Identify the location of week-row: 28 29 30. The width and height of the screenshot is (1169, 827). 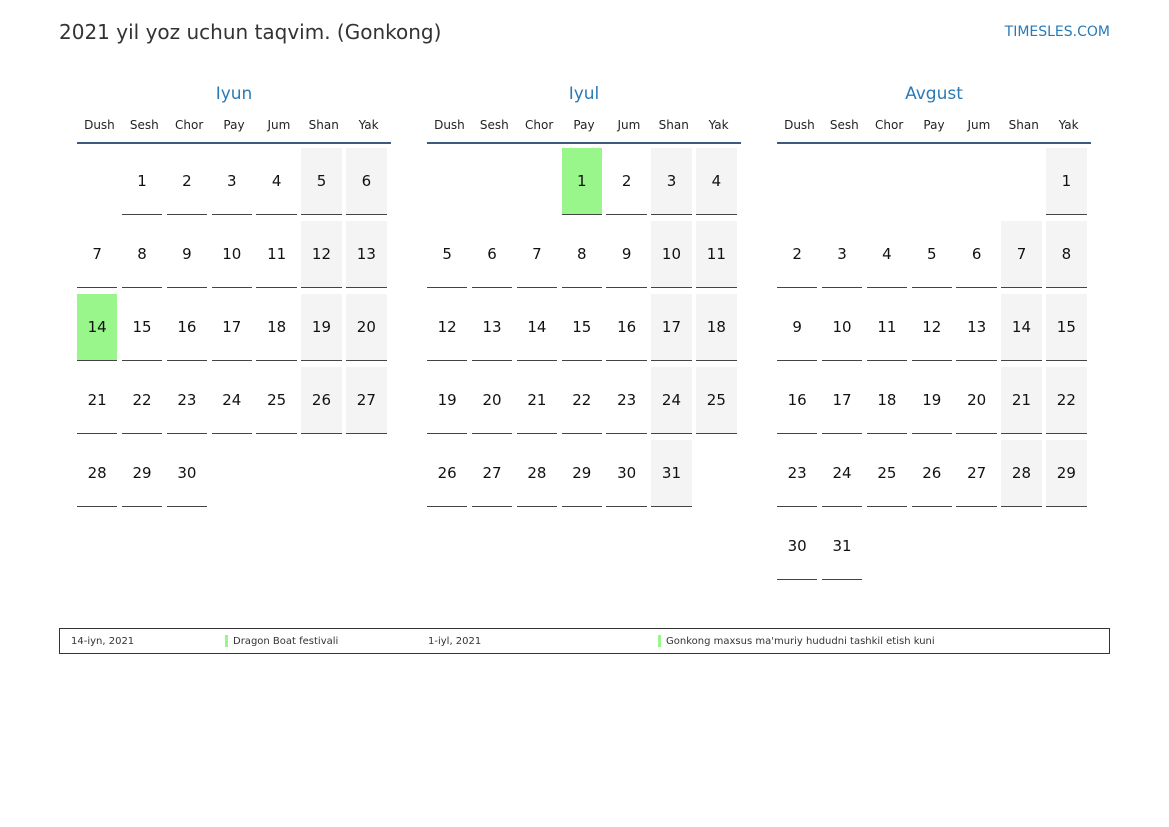
(234, 472).